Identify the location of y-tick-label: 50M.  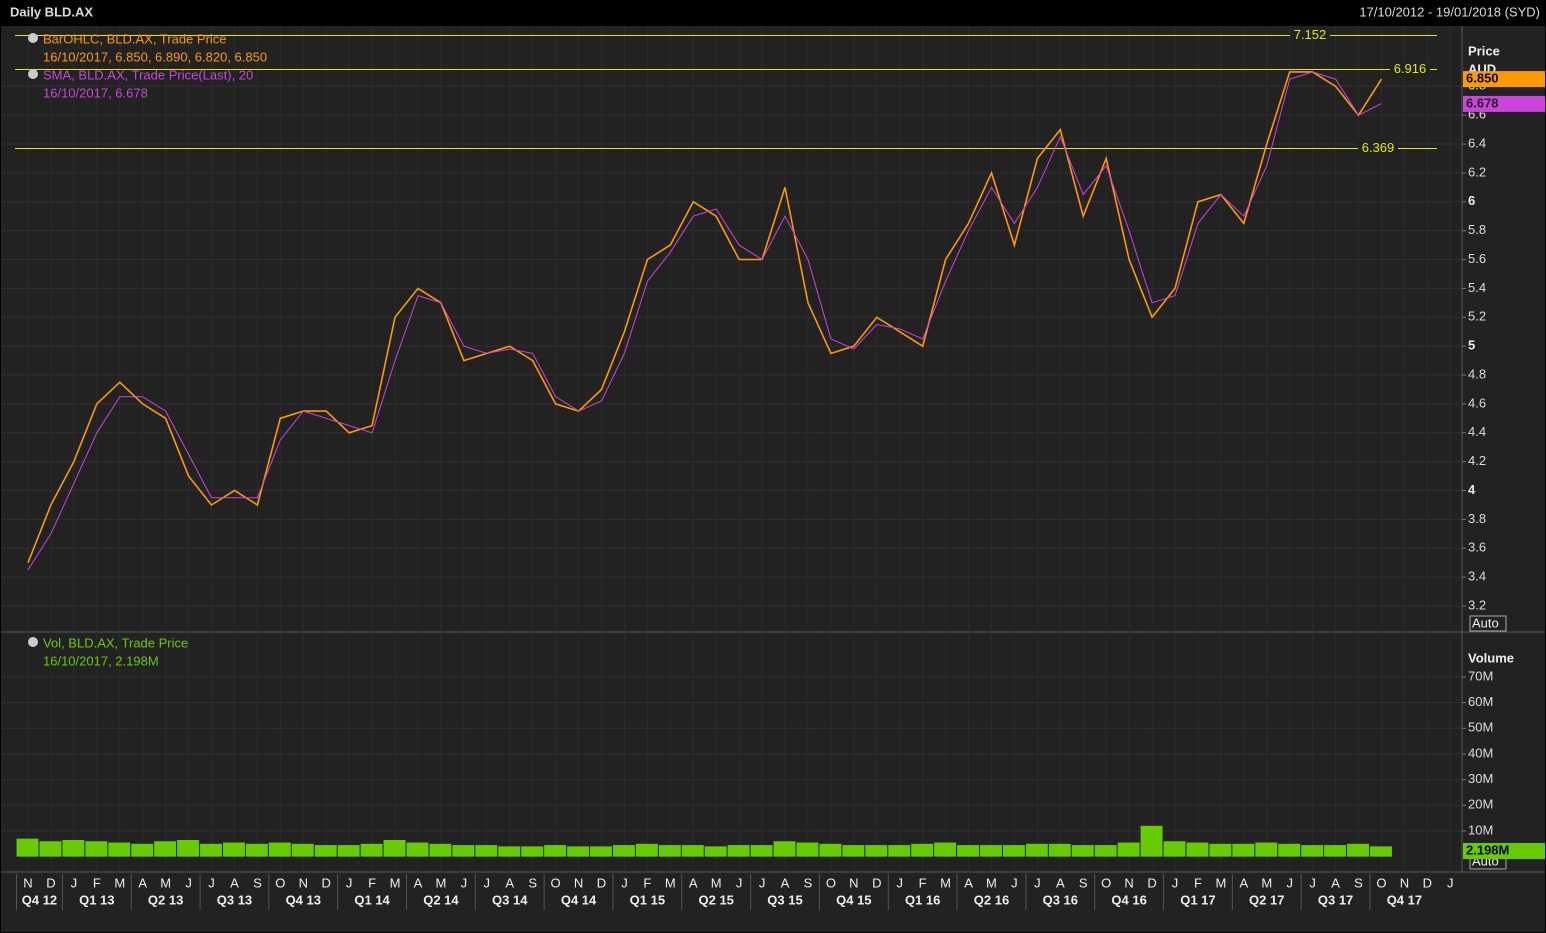
(1480, 727).